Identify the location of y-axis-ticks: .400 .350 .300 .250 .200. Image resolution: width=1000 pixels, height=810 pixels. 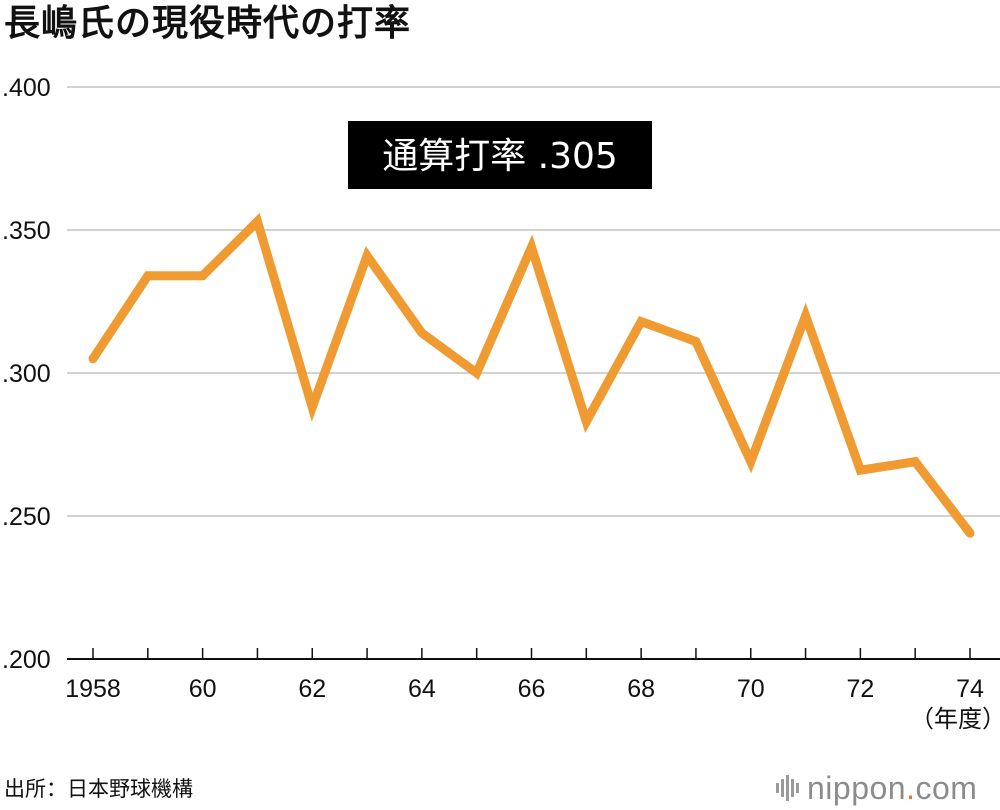
(26, 374).